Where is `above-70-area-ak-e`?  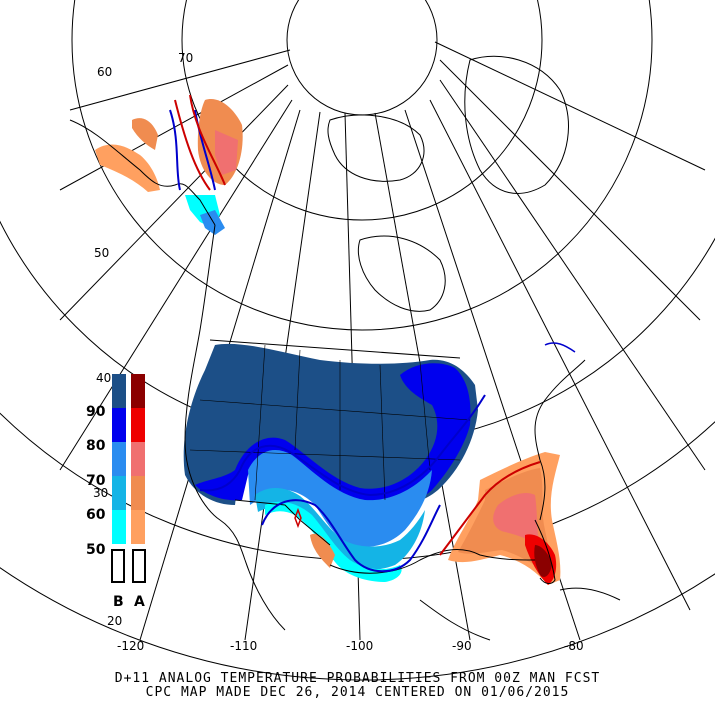 above-70-area-ak-e is located at coordinates (226, 152).